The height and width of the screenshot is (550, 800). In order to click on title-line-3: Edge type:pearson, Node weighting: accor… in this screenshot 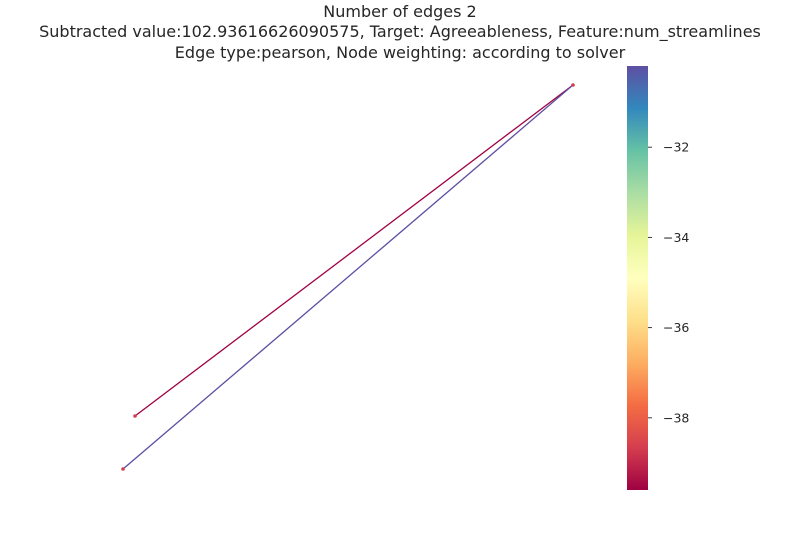, I will do `click(400, 52)`.